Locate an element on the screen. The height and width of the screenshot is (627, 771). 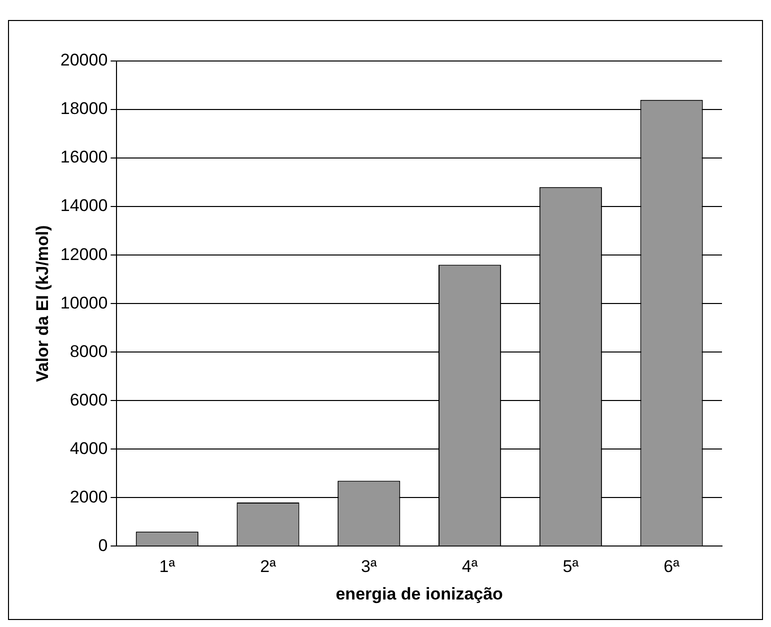
y-axis-title: Valor da EI (kJ/mol) is located at coordinates (42, 303).